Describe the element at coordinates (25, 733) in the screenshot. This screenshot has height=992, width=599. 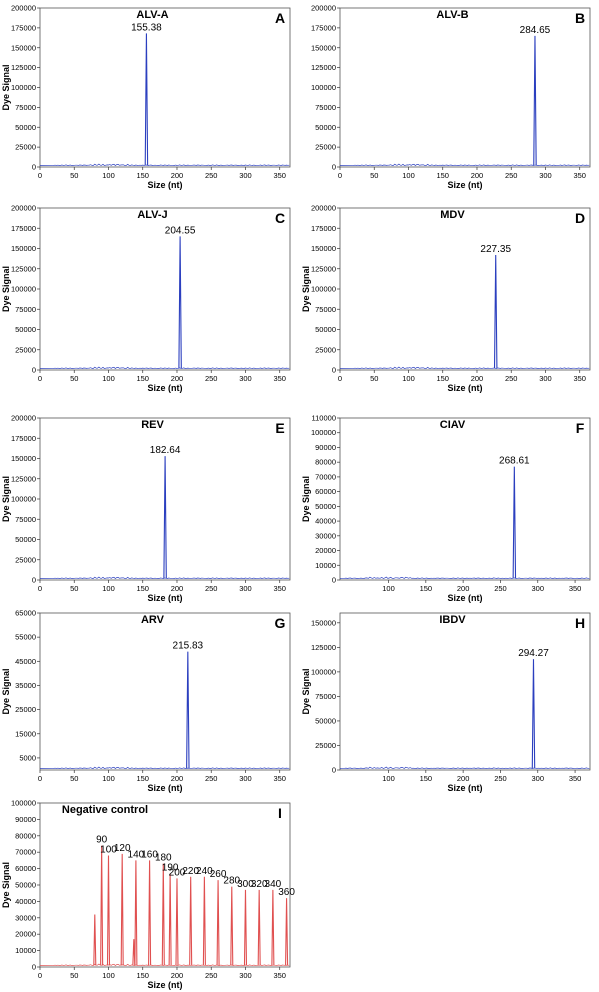
I see `y-tick-label: 15000` at that location.